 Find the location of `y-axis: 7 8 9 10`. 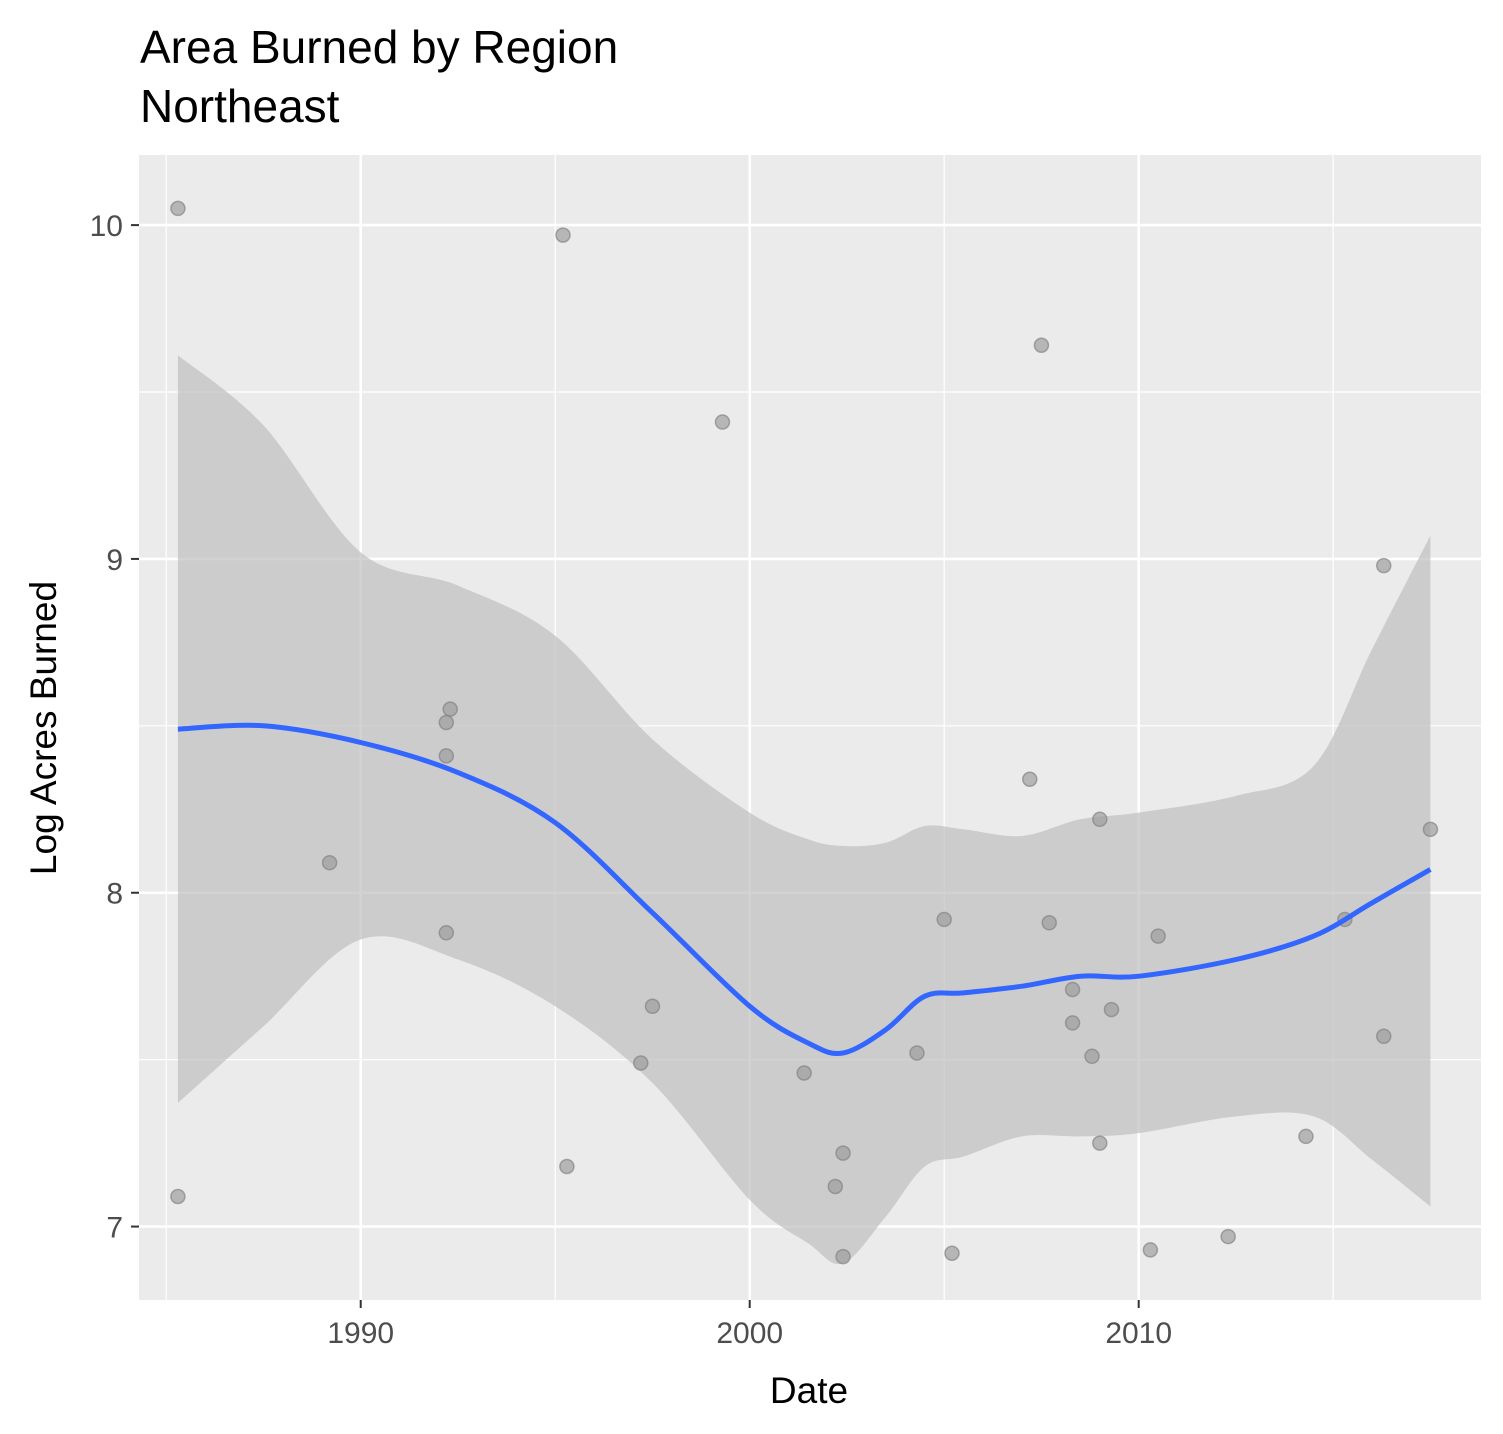

y-axis: 7 8 9 10 is located at coordinates (114, 727).